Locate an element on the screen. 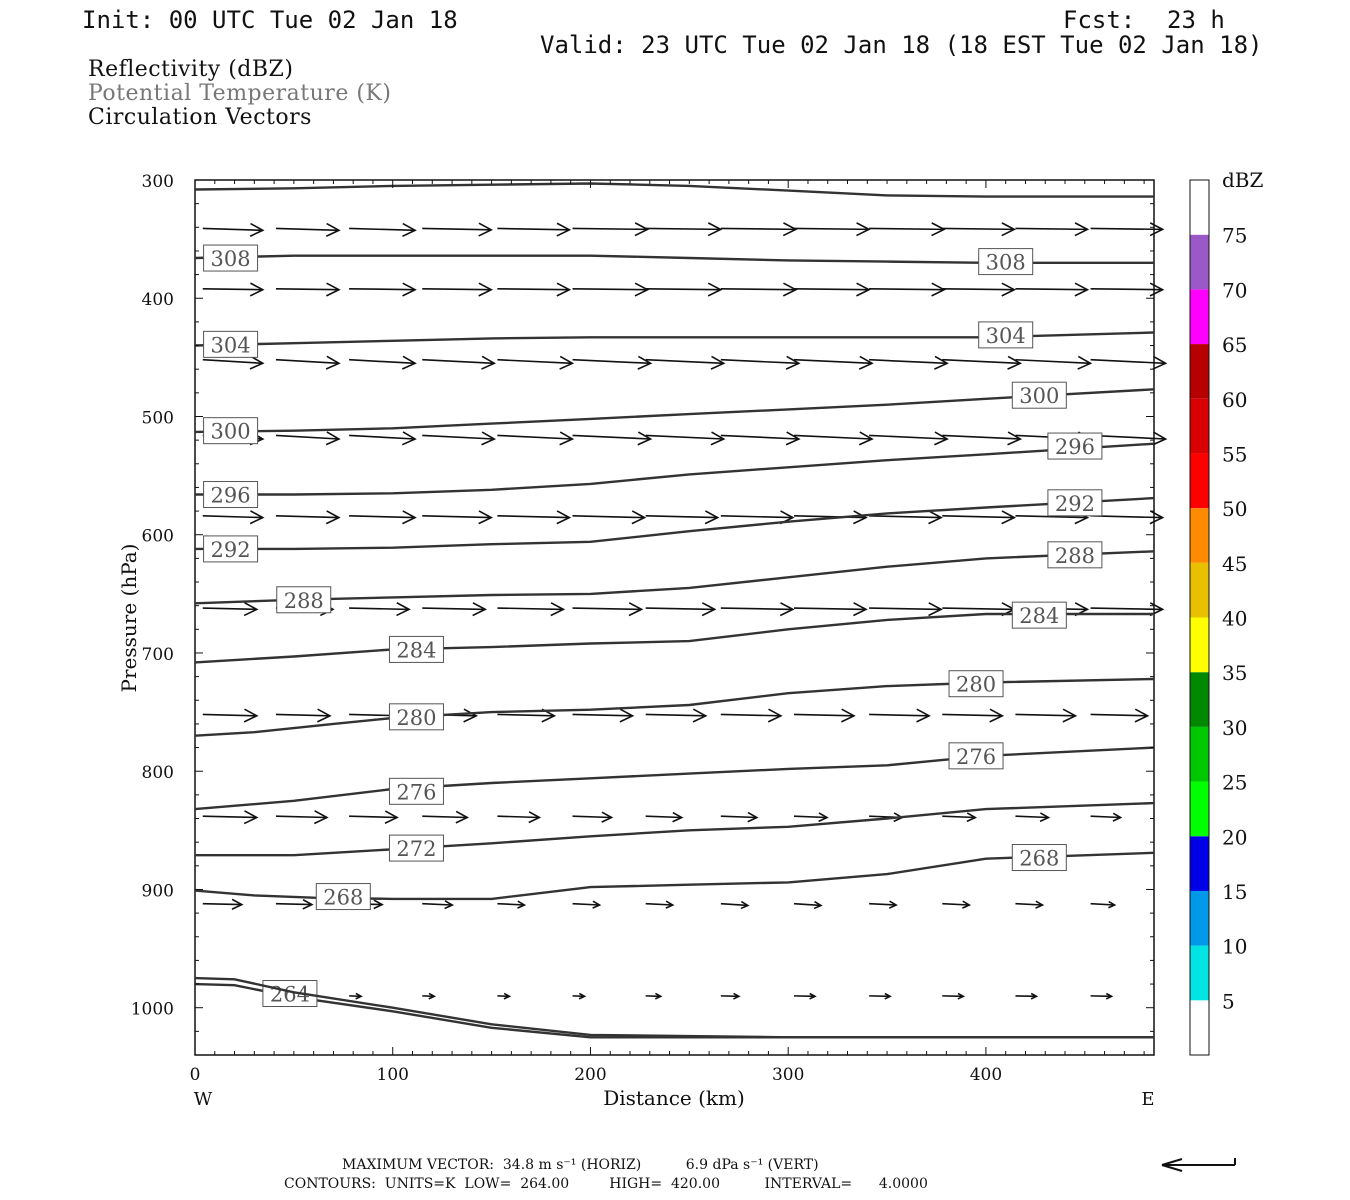  contour-label-text: 276 is located at coordinates (976, 757).